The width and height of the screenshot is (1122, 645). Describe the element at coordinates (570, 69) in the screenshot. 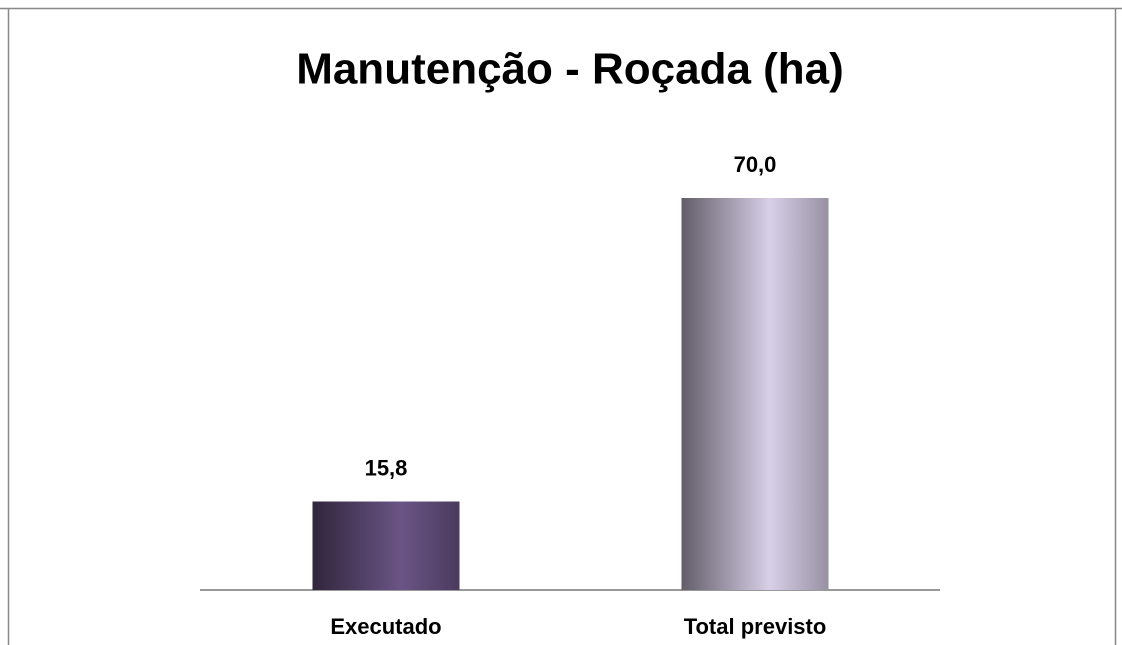

I see `chart-title: Manutenção - Roçada (ha)` at that location.